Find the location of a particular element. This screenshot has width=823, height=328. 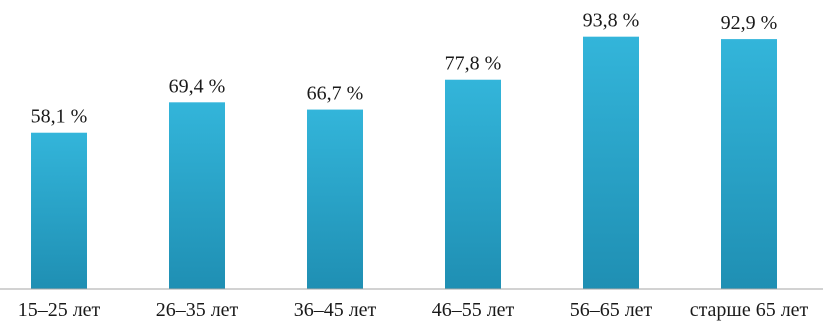

value-label-4: 77,8 % is located at coordinates (473, 64).